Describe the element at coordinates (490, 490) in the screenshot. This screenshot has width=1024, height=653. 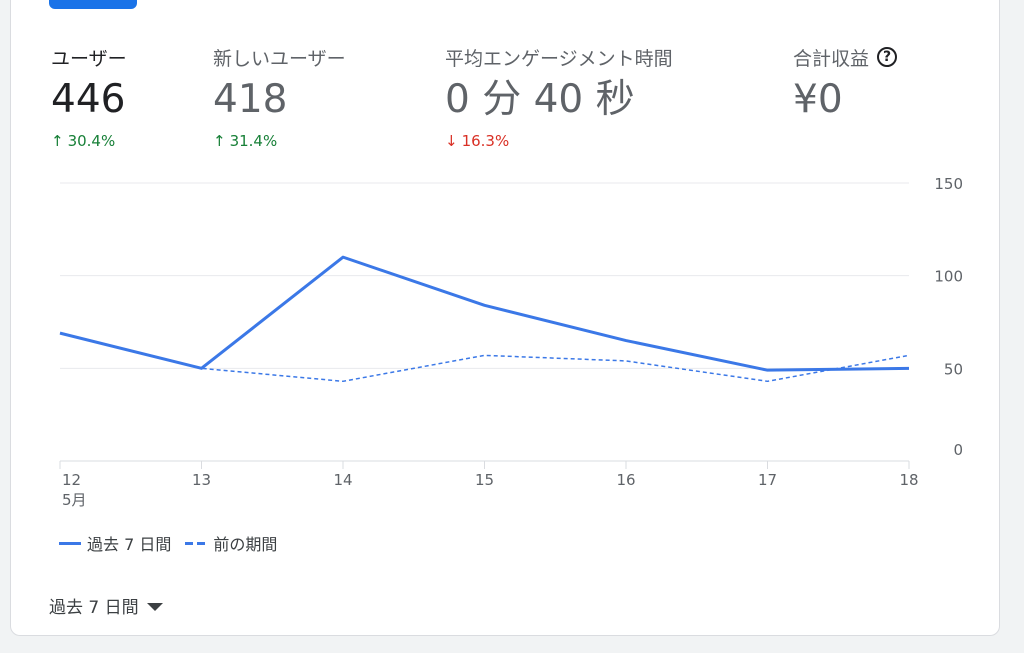
I see `x-axis-labels: 12 13 14 15 16 17 18 5月` at that location.